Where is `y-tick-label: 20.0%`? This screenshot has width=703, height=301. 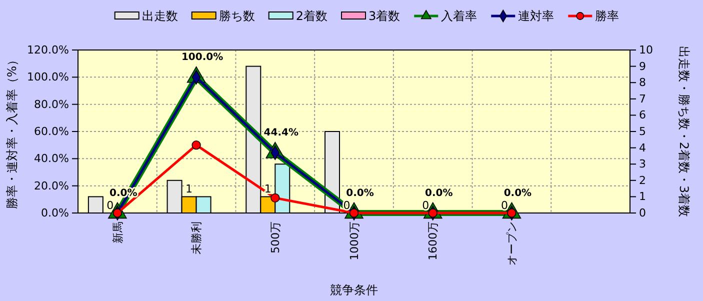
y-tick-label: 20.0% is located at coordinates (51, 185).